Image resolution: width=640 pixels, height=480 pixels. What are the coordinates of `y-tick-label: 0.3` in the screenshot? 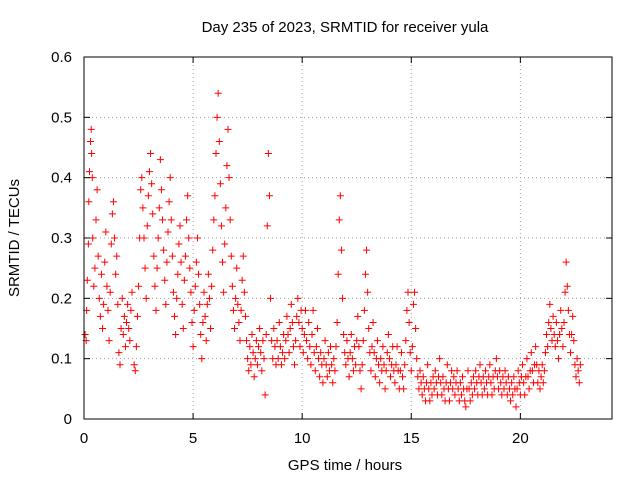 It's located at (61, 238).